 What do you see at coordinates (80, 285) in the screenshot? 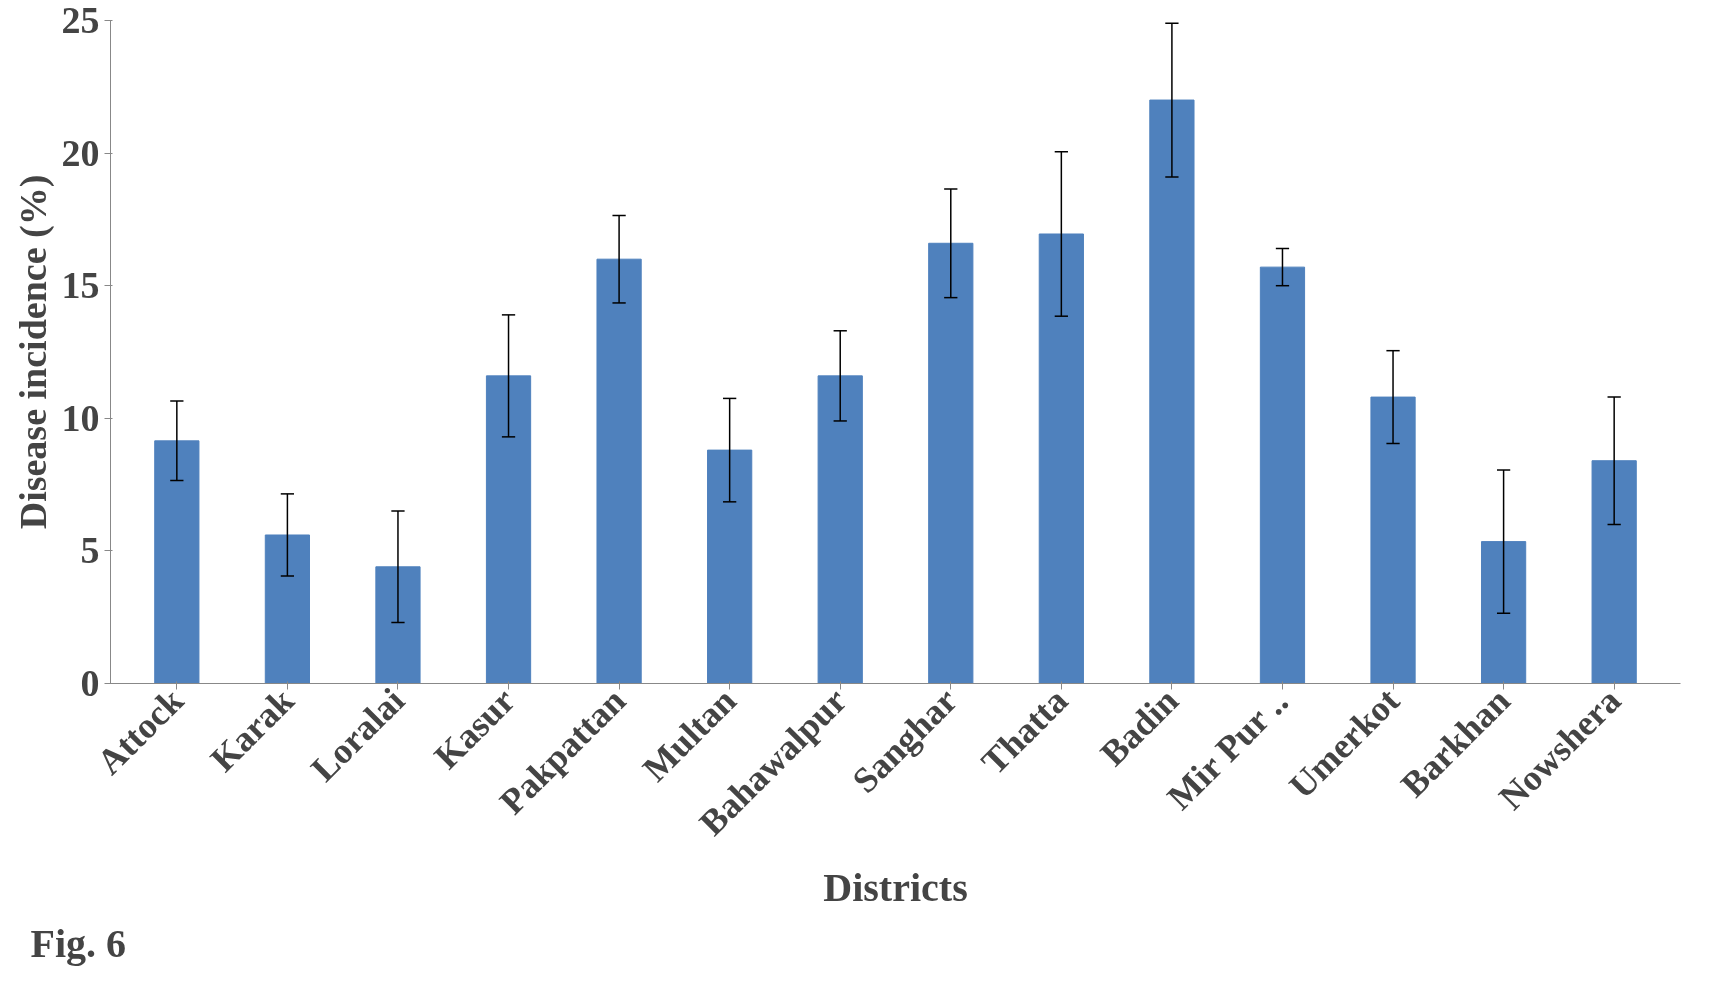
I see `y-tick-label: 15` at bounding box center [80, 285].